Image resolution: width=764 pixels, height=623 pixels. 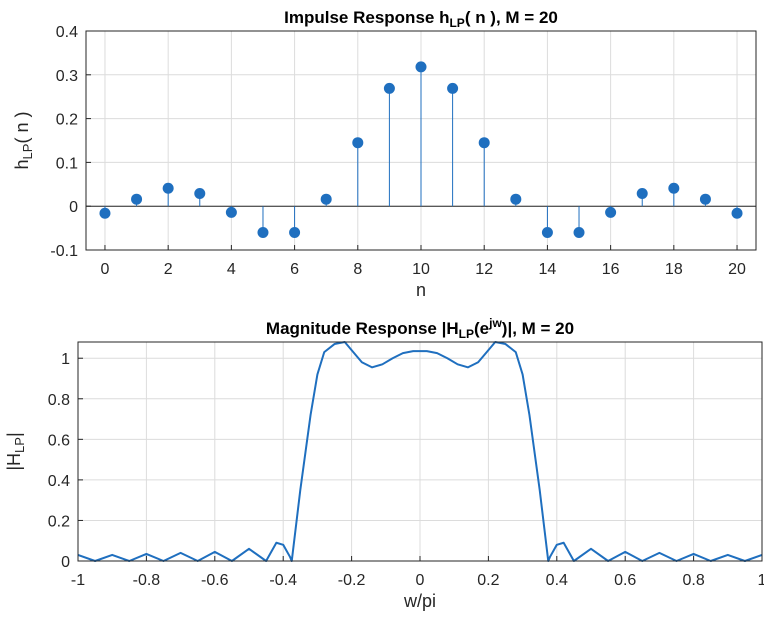 What do you see at coordinates (484, 269) in the screenshot?
I see `x-tick-label: 12` at bounding box center [484, 269].